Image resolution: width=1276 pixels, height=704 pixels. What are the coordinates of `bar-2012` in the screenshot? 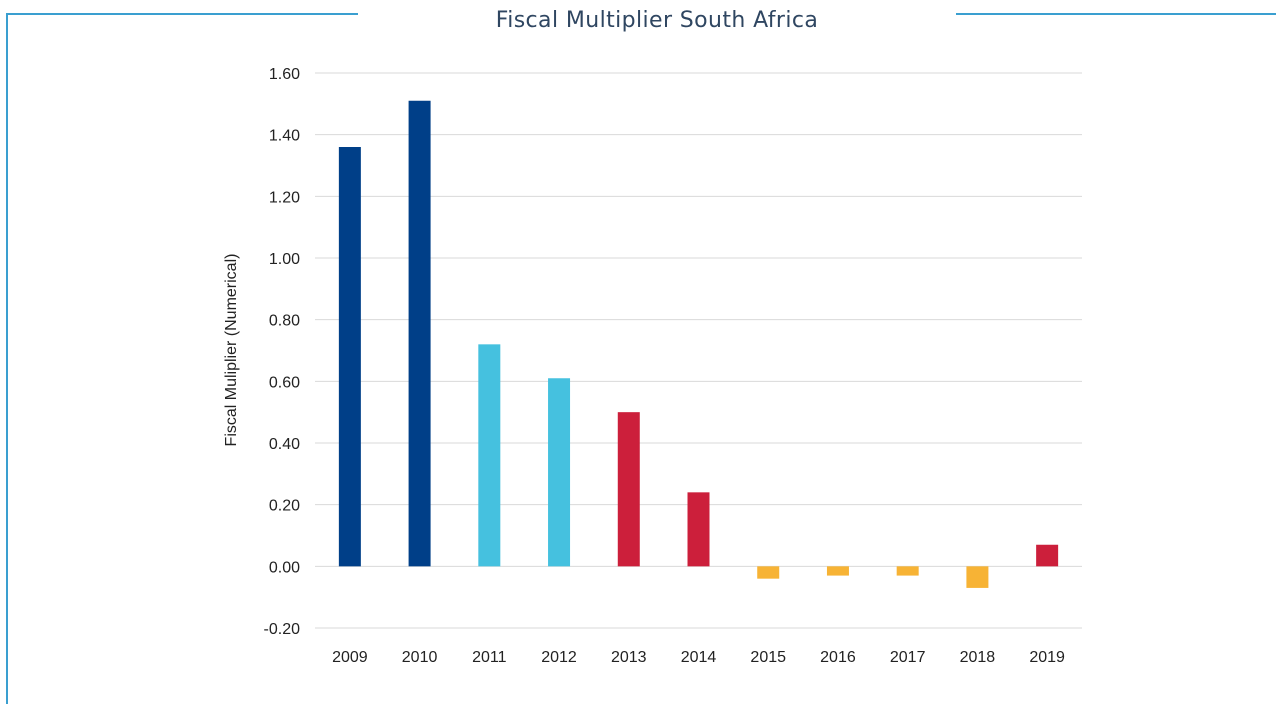 It's located at (559, 472).